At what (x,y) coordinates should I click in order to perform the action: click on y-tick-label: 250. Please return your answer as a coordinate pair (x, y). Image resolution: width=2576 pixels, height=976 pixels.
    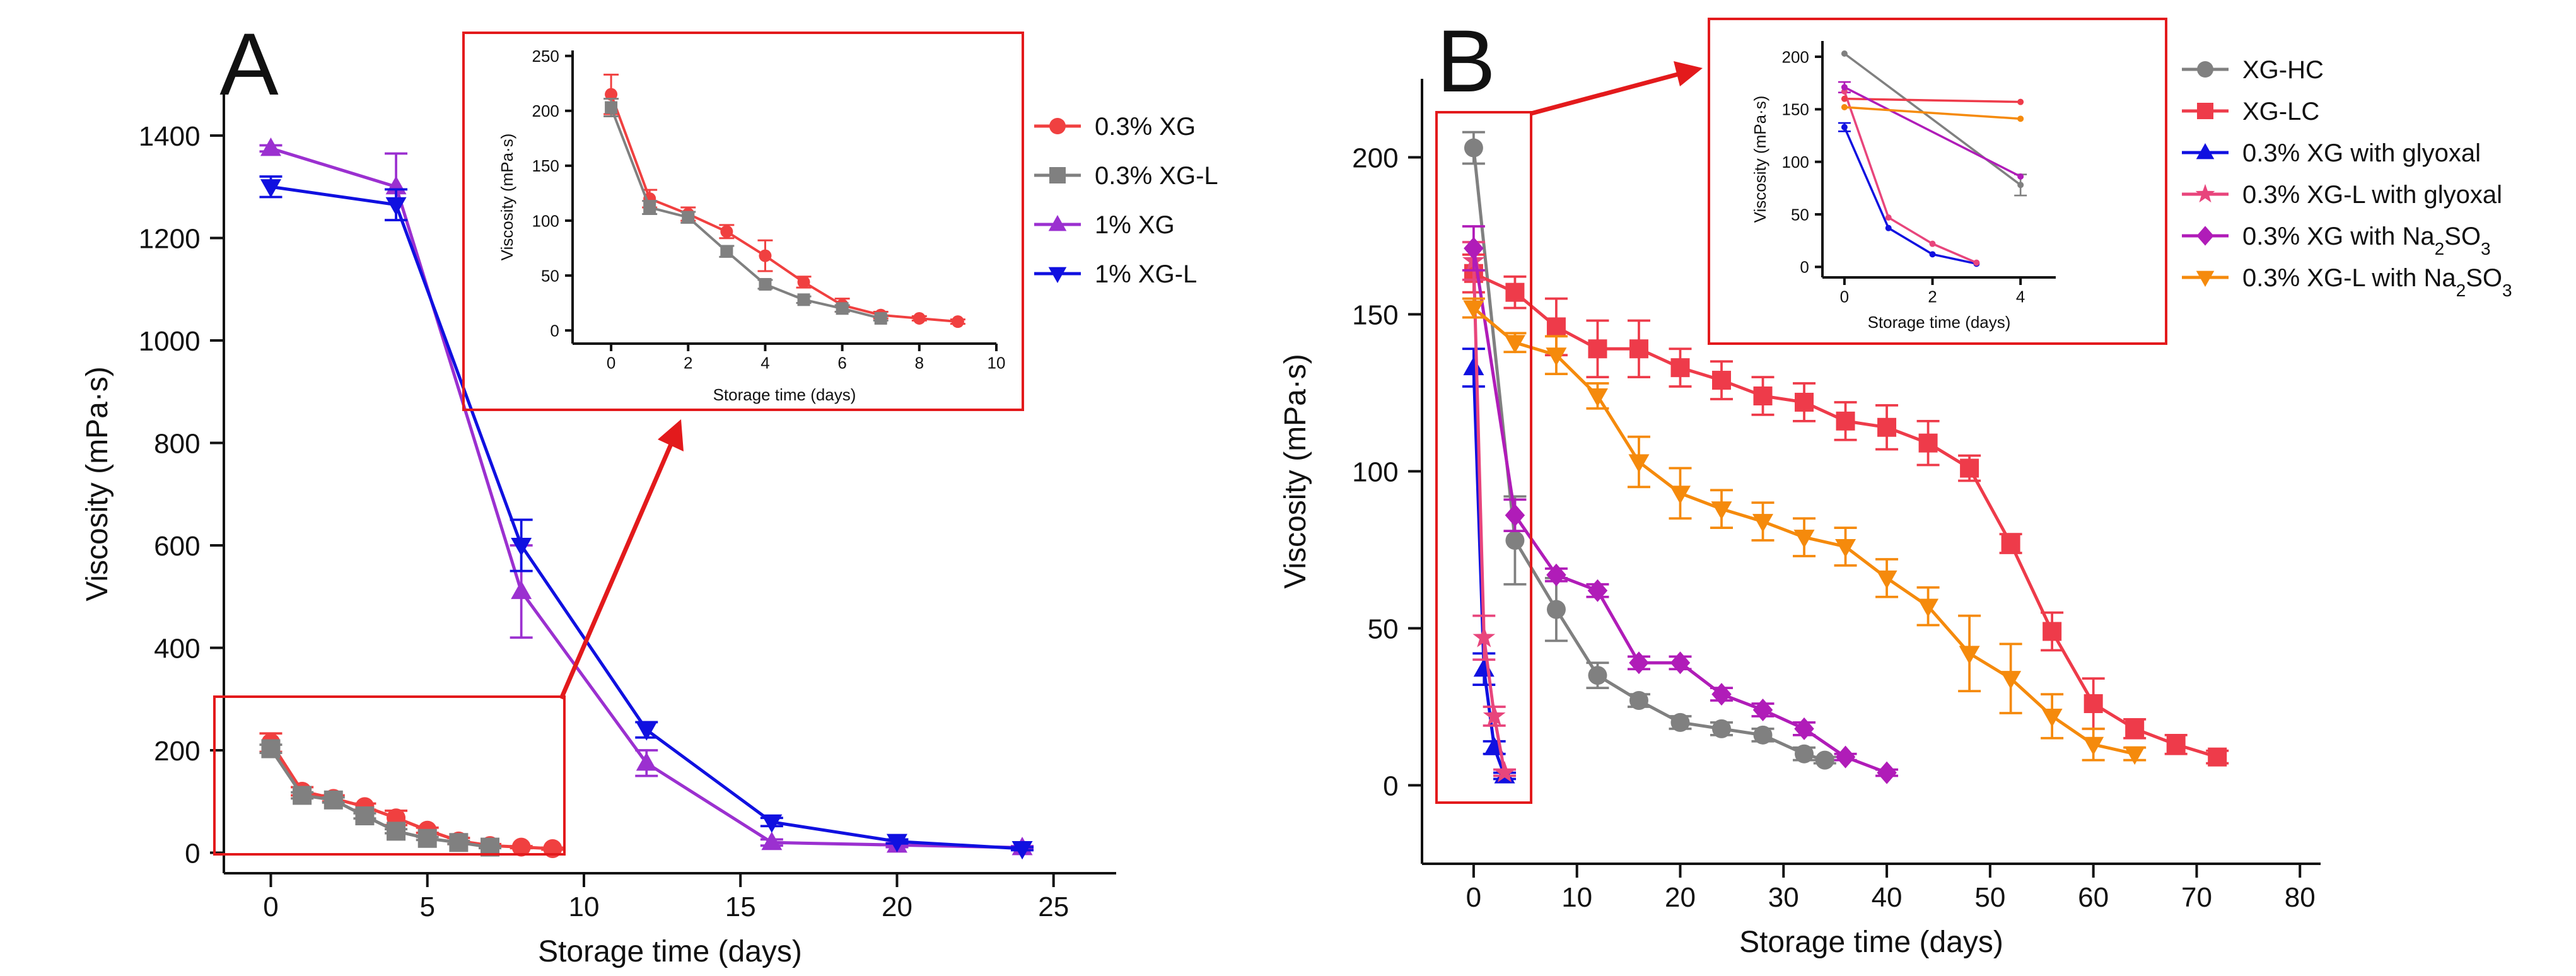
    Looking at the image, I should click on (546, 56).